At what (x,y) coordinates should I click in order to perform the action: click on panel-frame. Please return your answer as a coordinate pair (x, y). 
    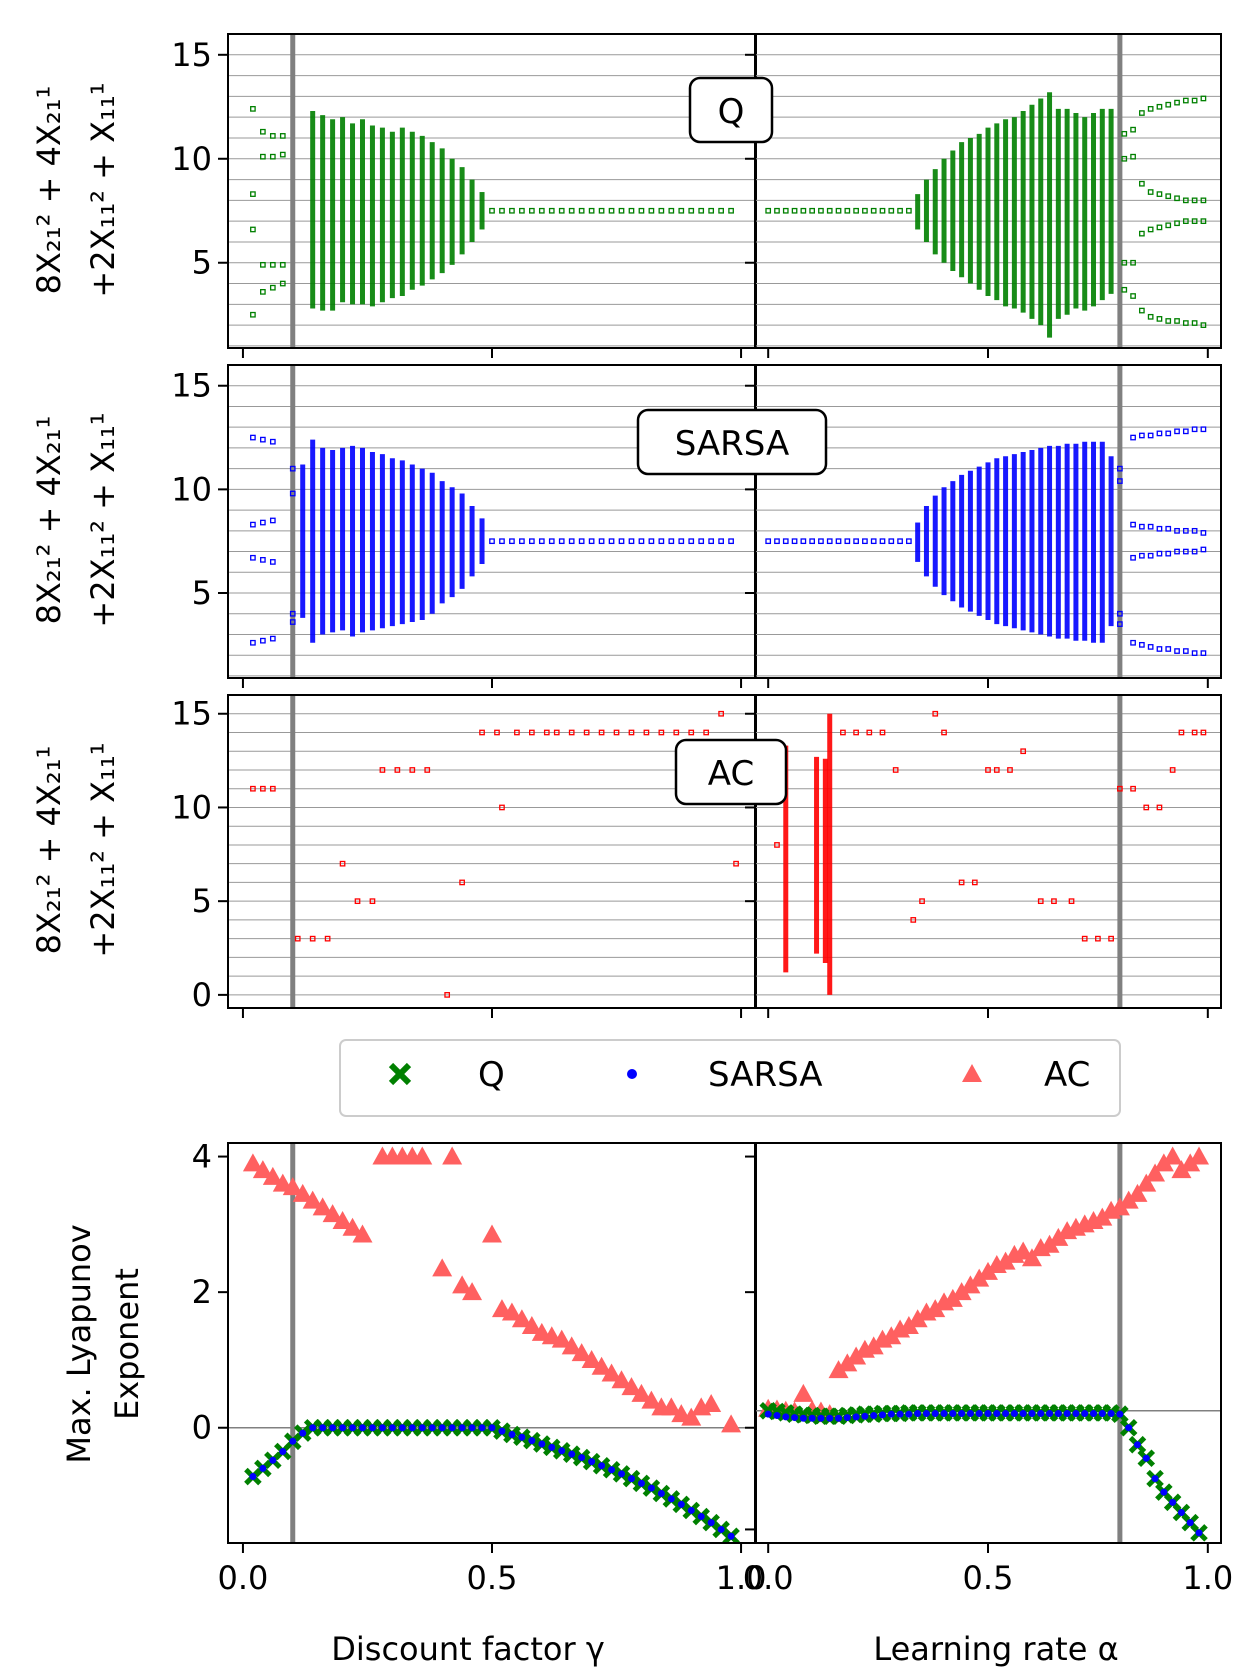
    Looking at the image, I should click on (492, 851).